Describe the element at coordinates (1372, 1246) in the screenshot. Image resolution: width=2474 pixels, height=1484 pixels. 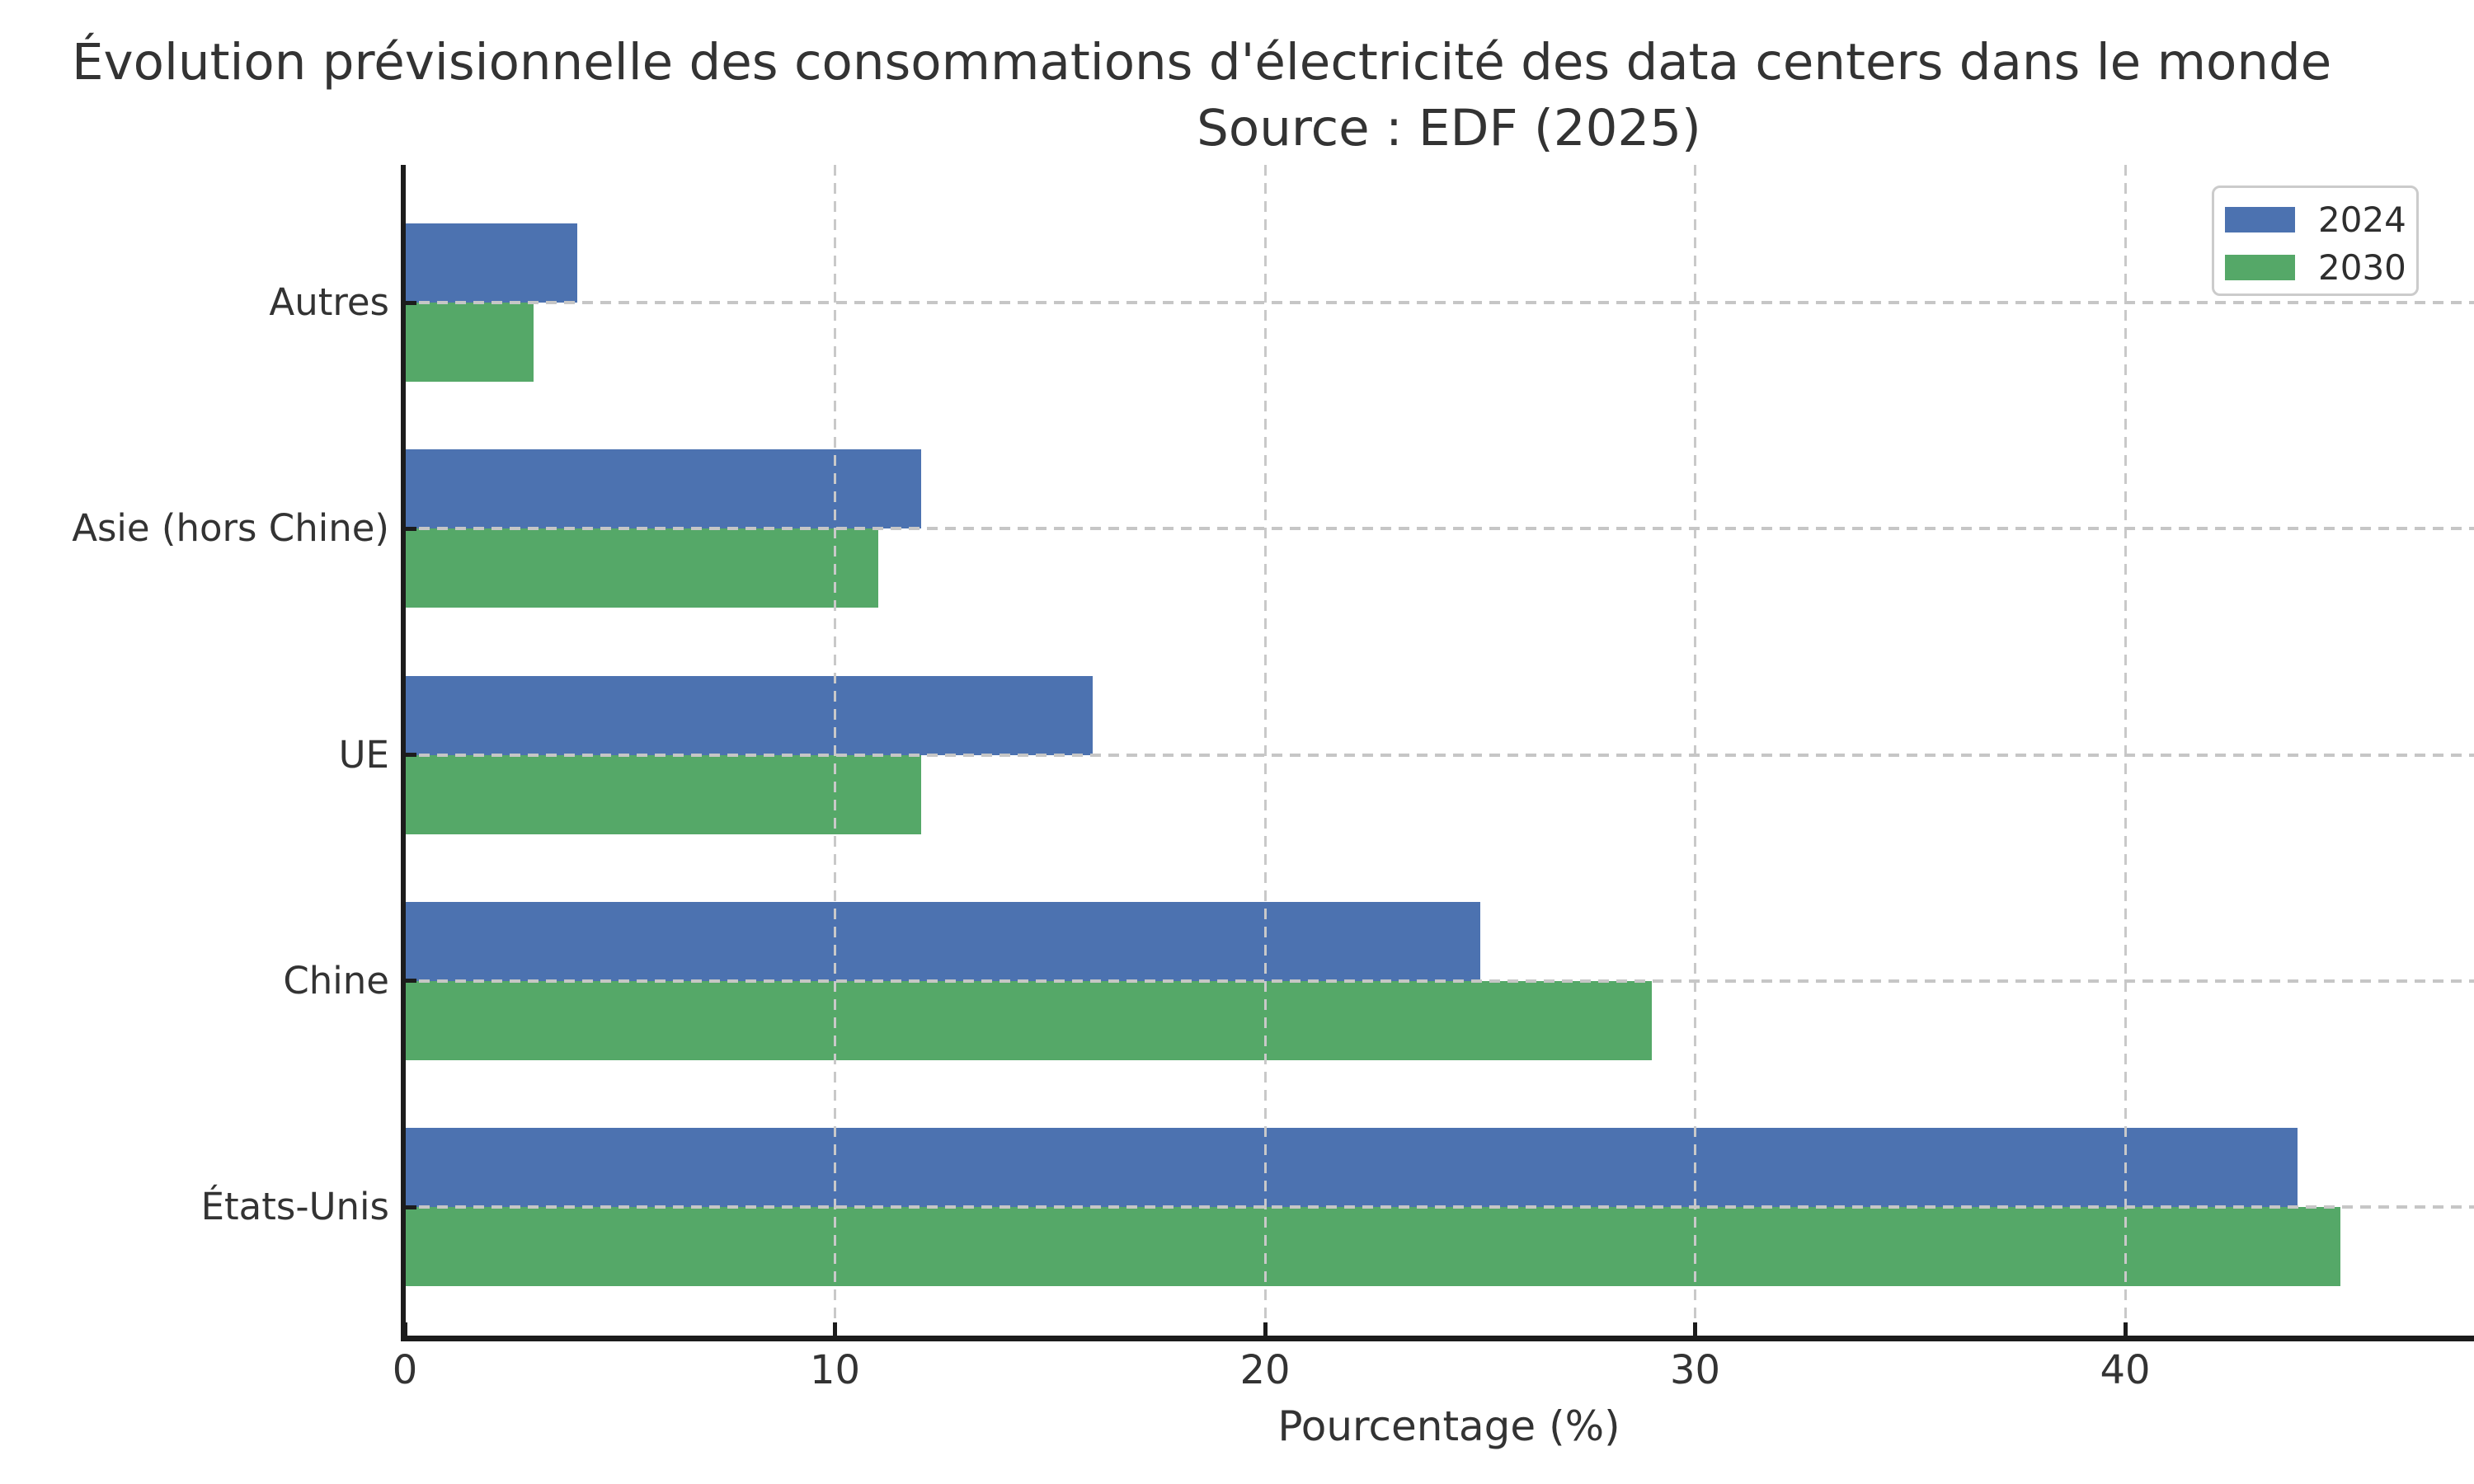
I see `bar-2030-etats-unis` at that location.